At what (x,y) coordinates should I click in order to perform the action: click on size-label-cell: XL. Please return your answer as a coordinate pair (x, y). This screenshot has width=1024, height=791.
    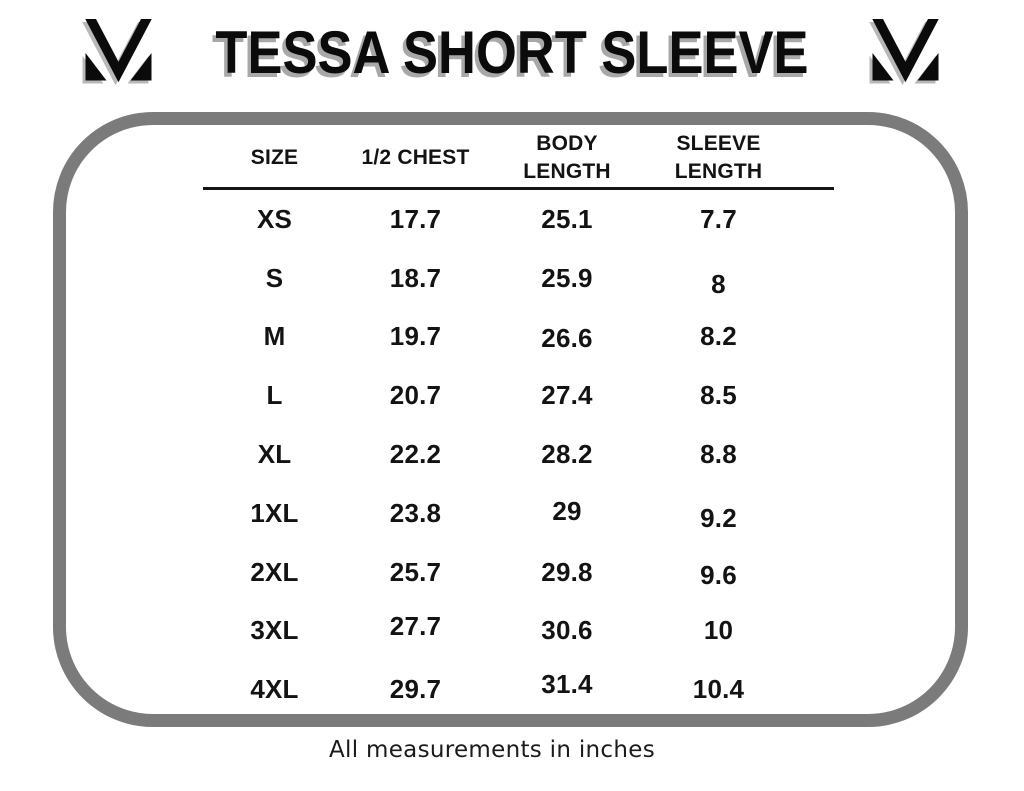
    Looking at the image, I should click on (274, 454).